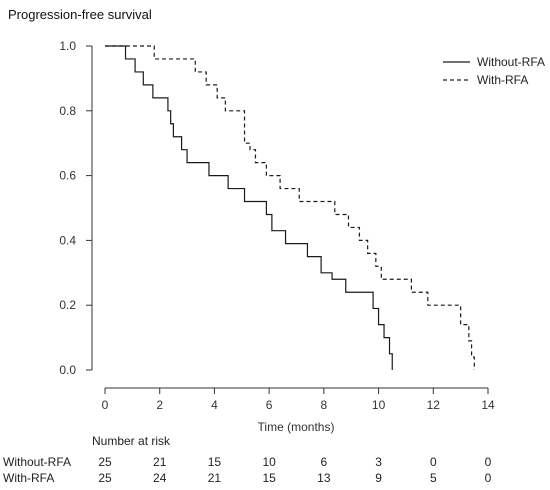 This screenshot has width=550, height=490. I want to click on y-tick-label: 1.0, so click(67, 46).